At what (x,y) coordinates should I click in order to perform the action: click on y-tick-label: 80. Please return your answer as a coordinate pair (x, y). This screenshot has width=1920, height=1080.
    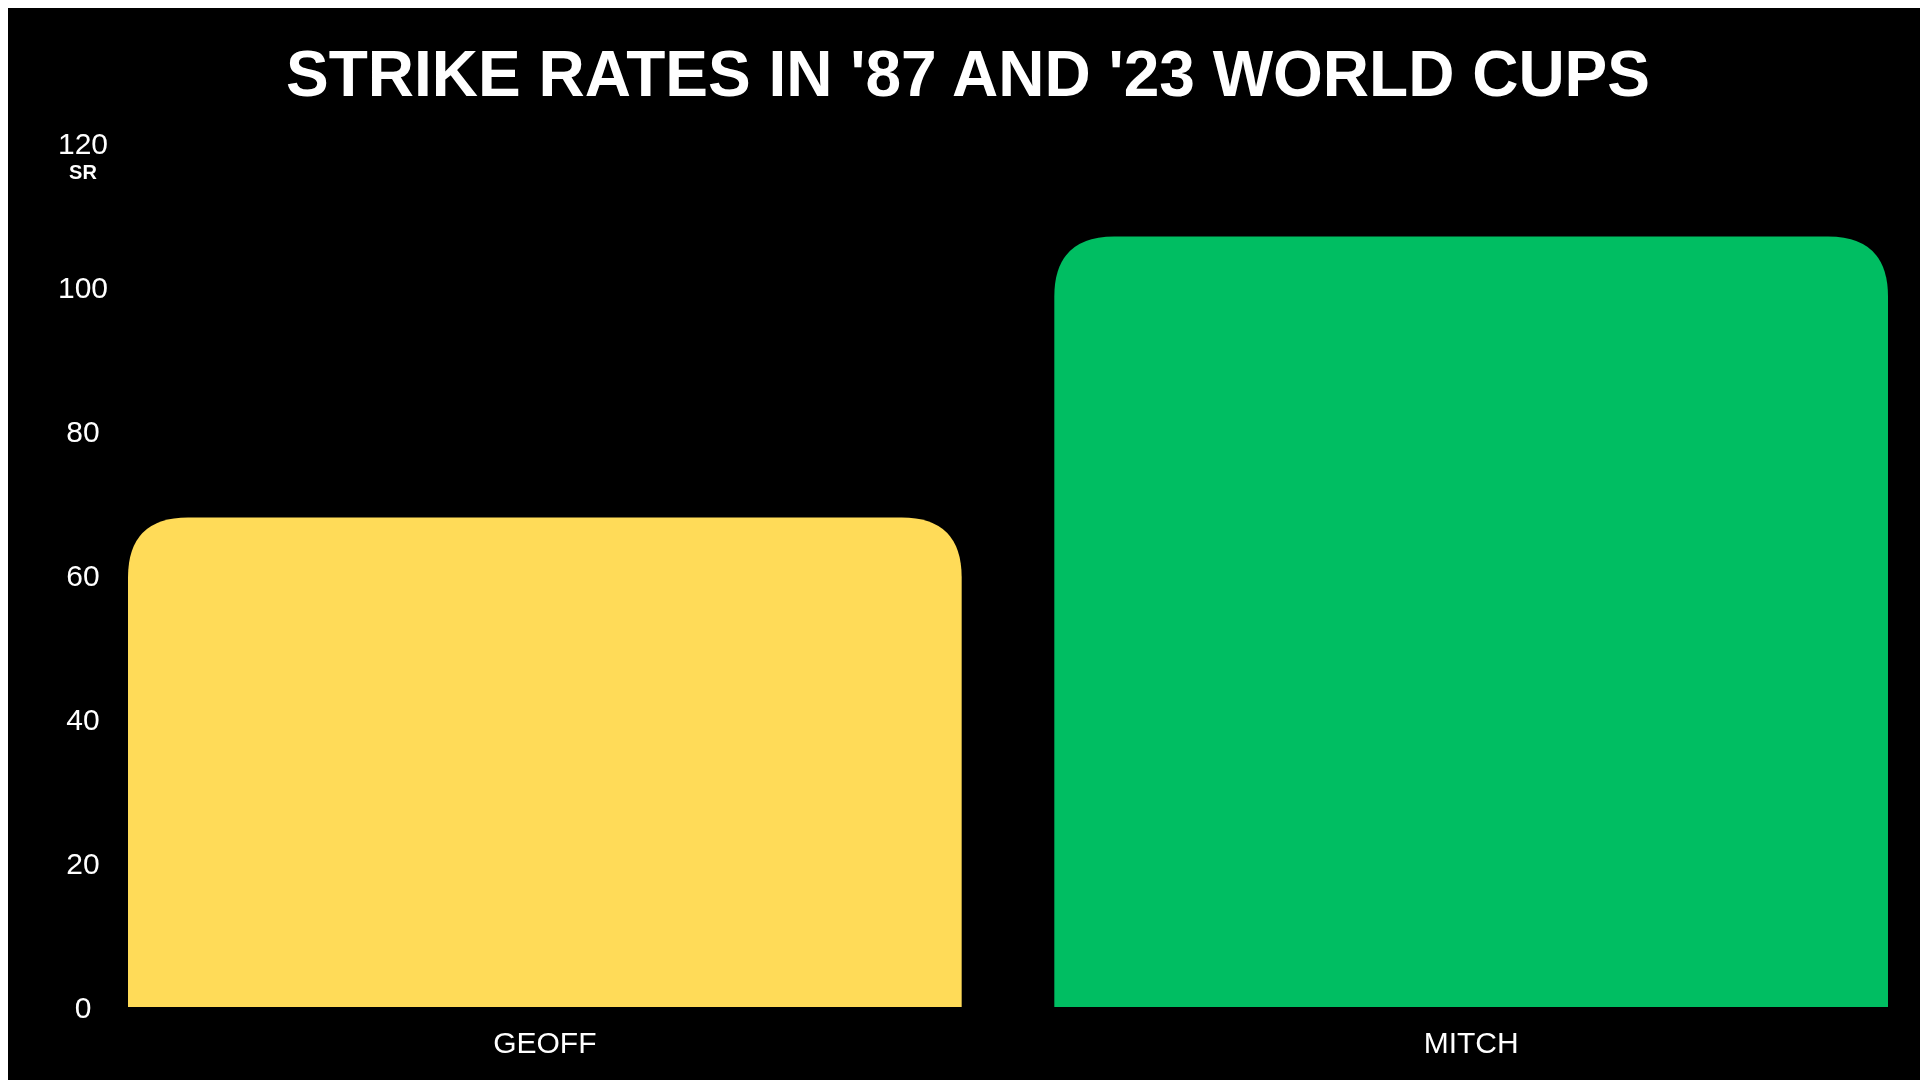
    Looking at the image, I should click on (83, 431).